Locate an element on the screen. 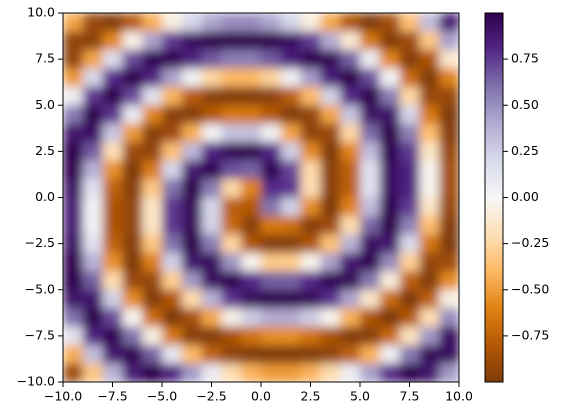  y-tick-label: −10.0 is located at coordinates (36, 381).